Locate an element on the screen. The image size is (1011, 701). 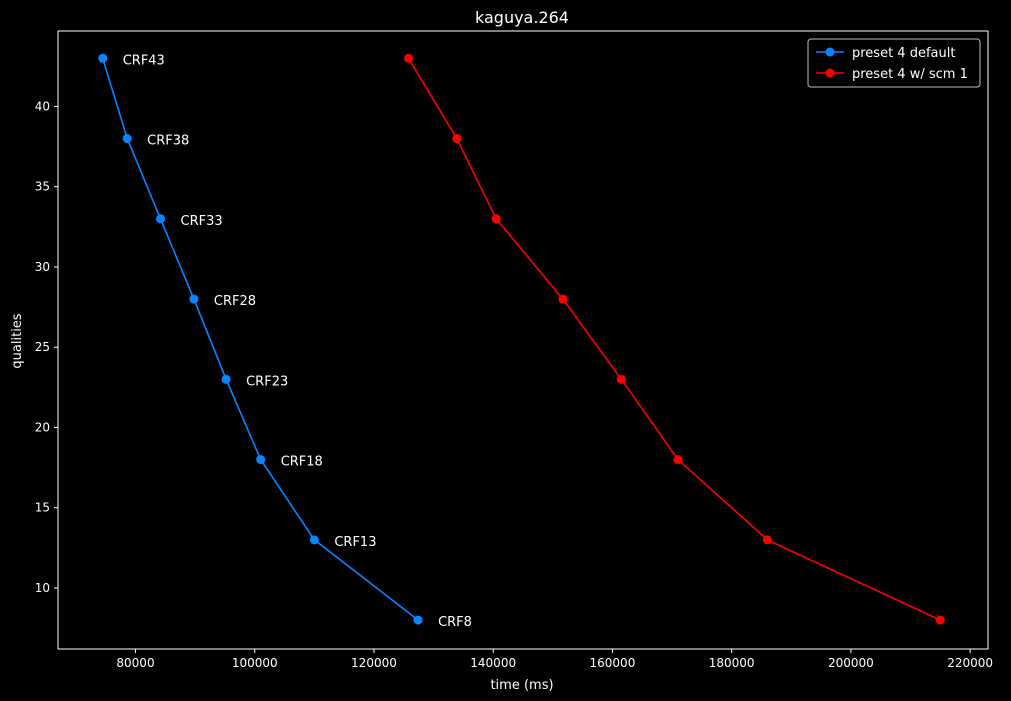
x-axis-label: time (ms) is located at coordinates (521, 685).